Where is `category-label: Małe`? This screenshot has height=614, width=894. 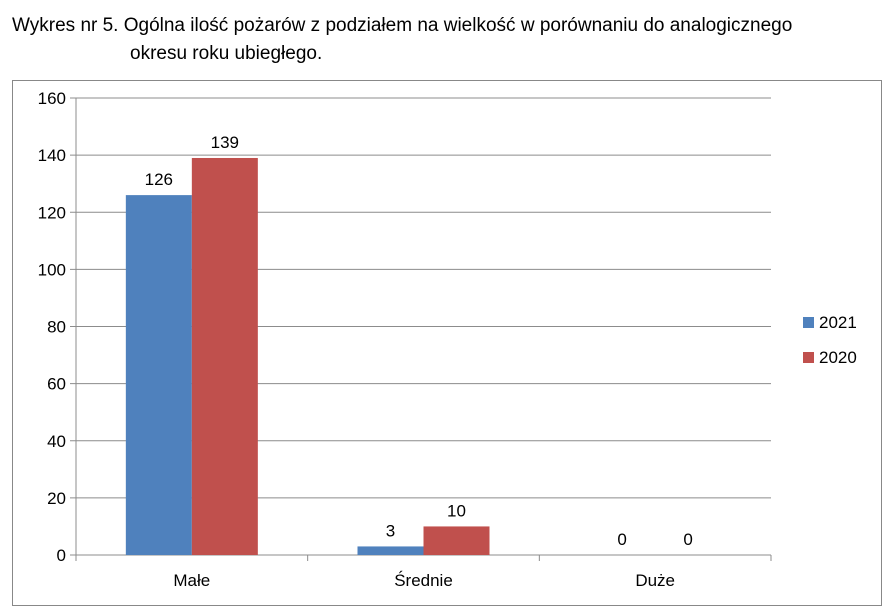
category-label: Małe is located at coordinates (191, 580).